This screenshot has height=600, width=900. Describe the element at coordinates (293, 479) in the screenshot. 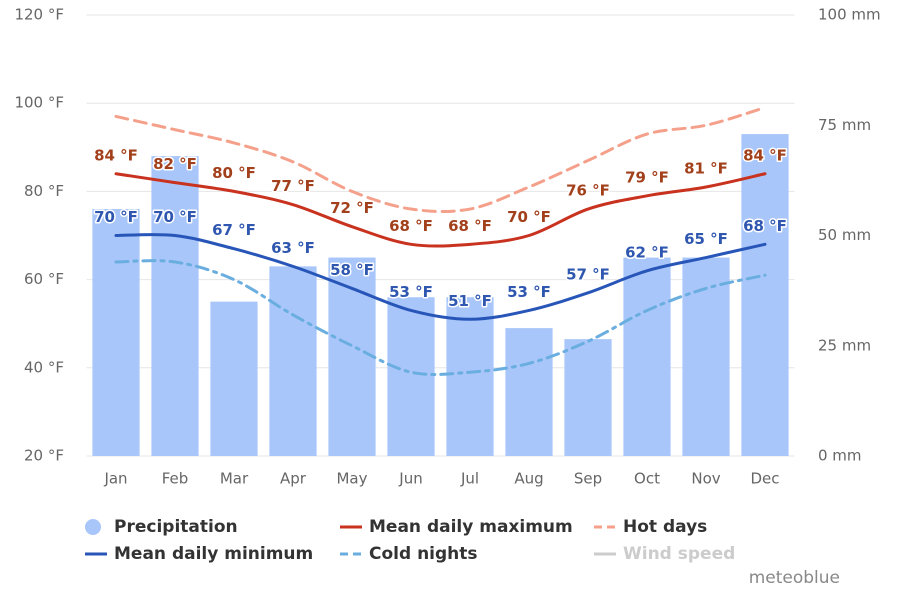

I see `x-tick-label: Apr` at that location.